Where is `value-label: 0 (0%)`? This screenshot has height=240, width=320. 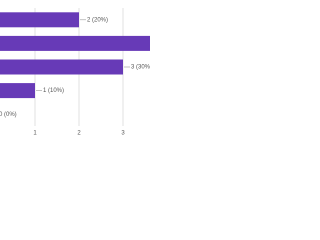
value-label: 0 (0%) is located at coordinates (8, 115).